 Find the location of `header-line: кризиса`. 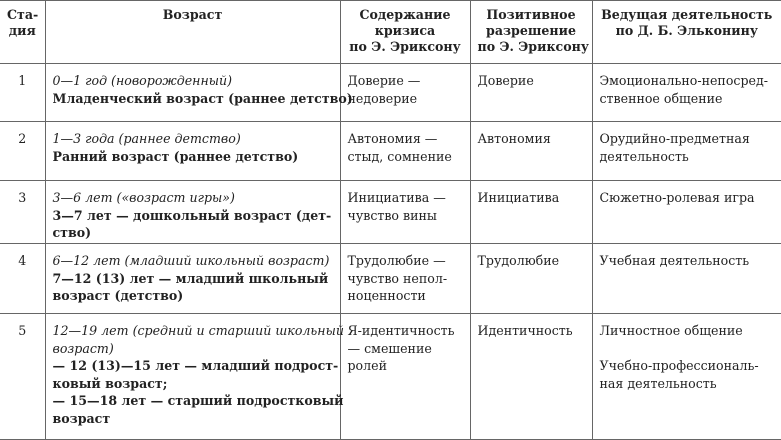

header-line: кризиса is located at coordinates (405, 30).